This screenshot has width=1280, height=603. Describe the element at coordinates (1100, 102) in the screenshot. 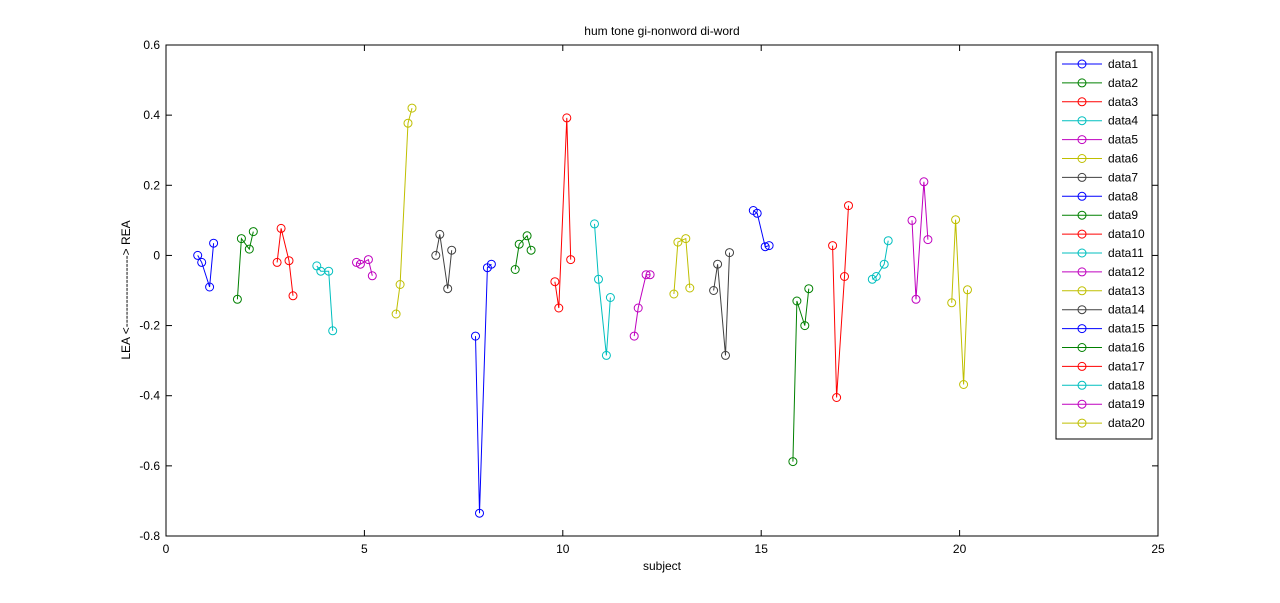

I see `legend-item: data3` at that location.